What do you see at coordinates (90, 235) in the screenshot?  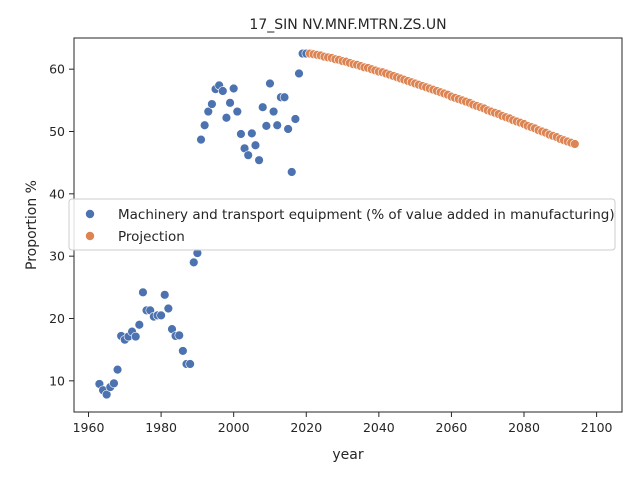 I see `legend-marker-projection` at bounding box center [90, 235].